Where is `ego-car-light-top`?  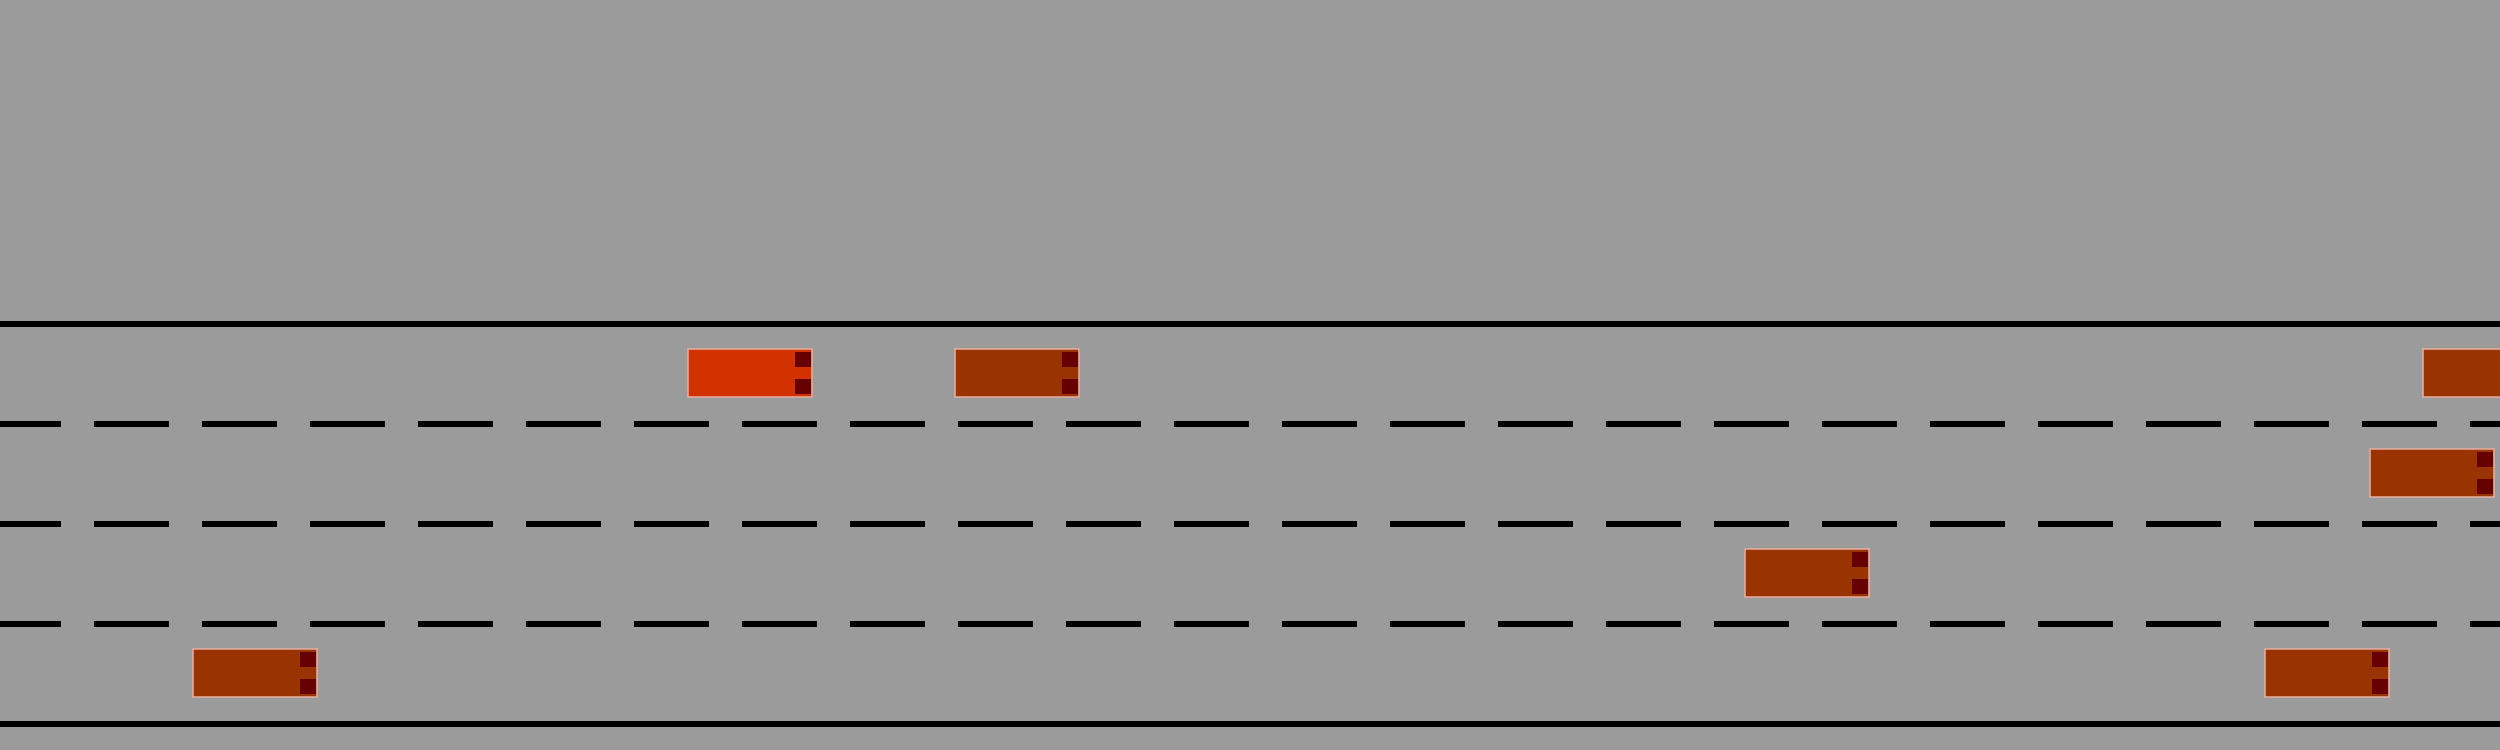
ego-car-light-top is located at coordinates (803, 359).